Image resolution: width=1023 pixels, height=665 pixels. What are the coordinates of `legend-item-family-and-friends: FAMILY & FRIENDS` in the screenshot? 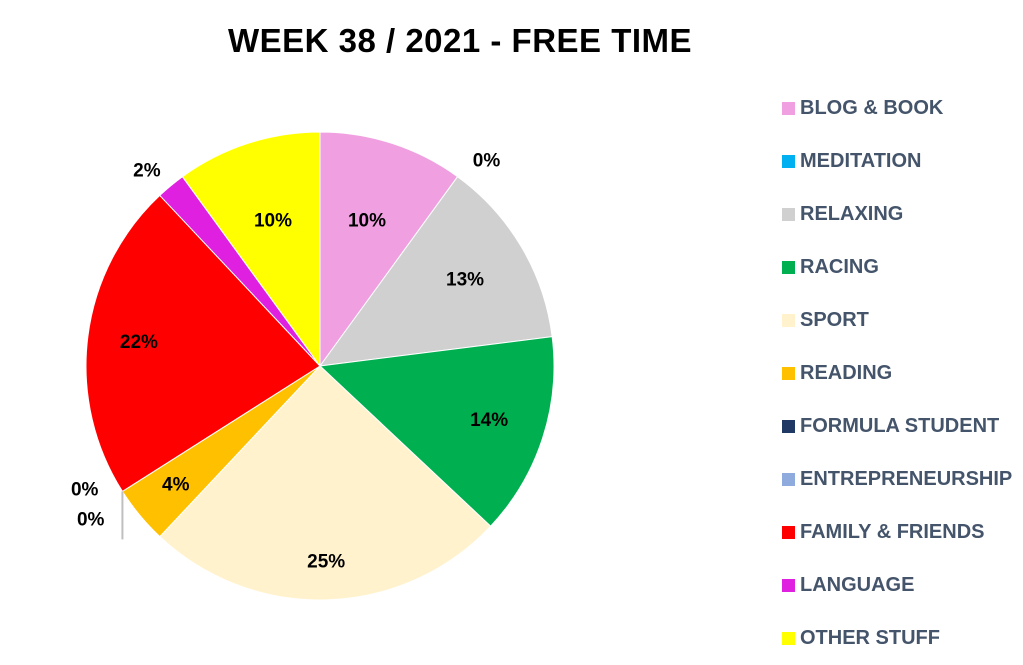 It's located at (897, 532).